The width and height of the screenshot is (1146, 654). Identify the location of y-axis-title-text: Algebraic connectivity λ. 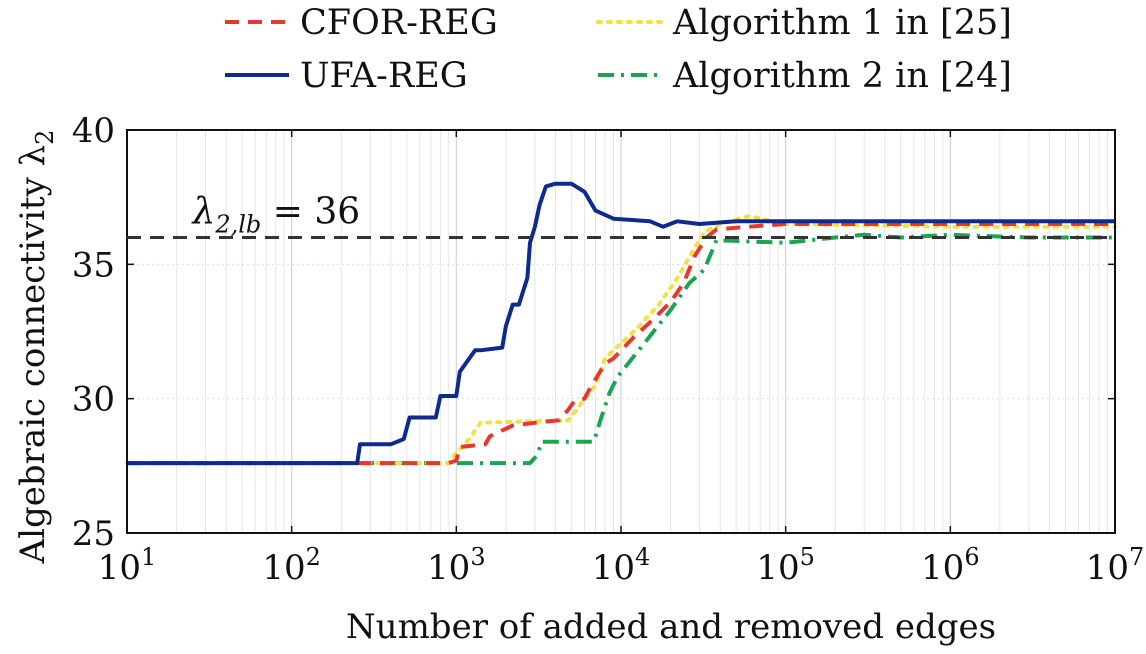
(33, 355).